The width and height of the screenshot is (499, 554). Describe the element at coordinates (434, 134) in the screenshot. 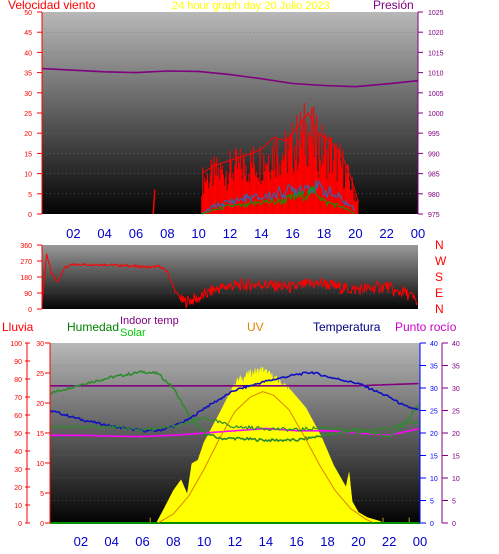

I see `pressure-tick-label: 995` at that location.